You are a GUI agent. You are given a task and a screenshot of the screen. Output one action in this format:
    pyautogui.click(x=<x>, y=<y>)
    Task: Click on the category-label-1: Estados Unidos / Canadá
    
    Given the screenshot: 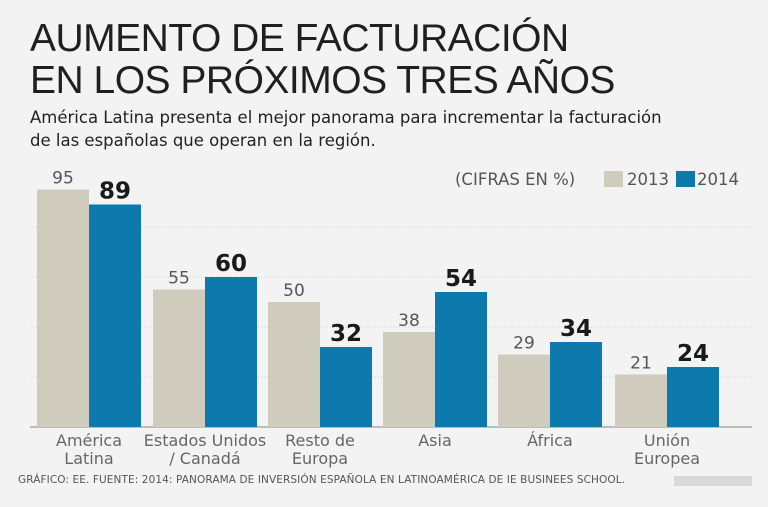 What is the action you would take?
    pyautogui.click(x=205, y=449)
    